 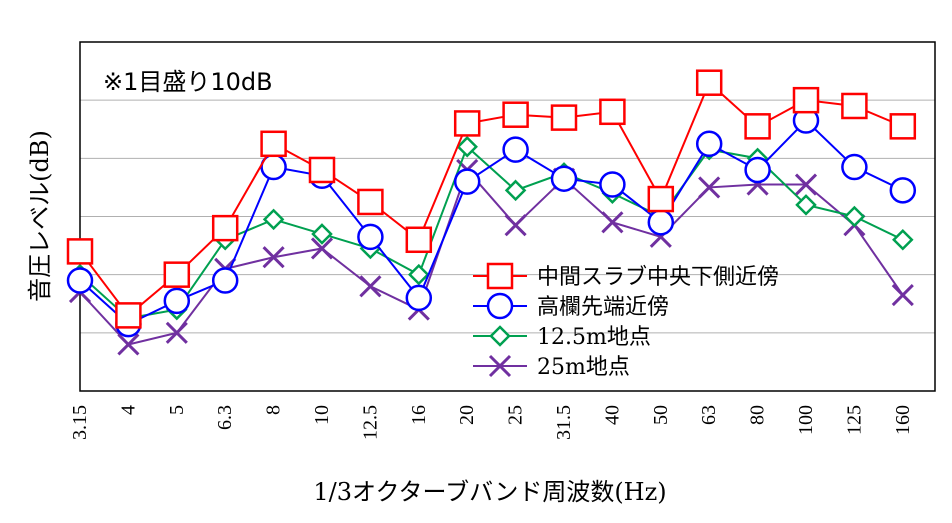 What do you see at coordinates (128, 410) in the screenshot?
I see `x-tick-label: 4` at bounding box center [128, 410].